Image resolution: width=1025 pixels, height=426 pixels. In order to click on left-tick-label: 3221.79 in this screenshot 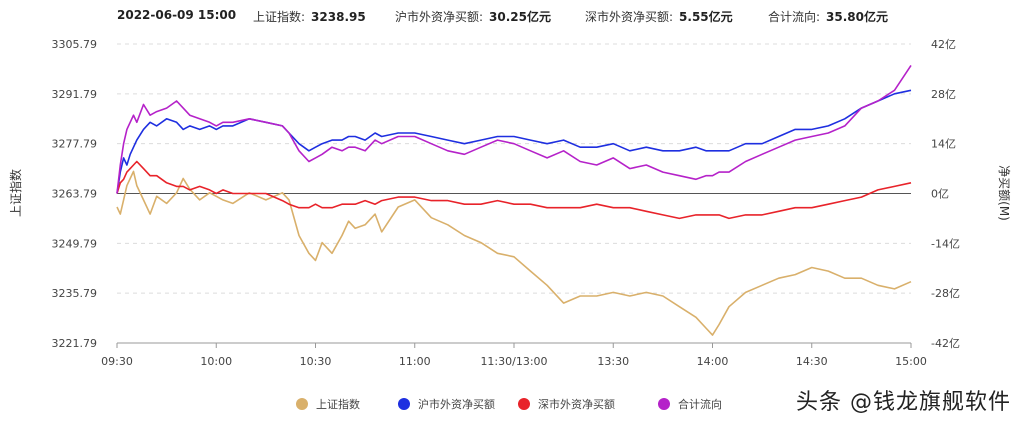, I will do `click(75, 343)`.